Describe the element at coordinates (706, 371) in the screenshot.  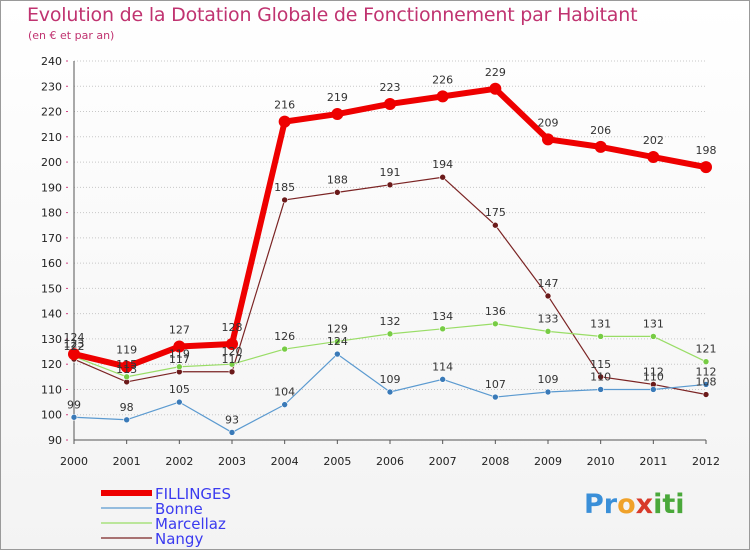
I see `label-bonne-2012: 112` at that location.